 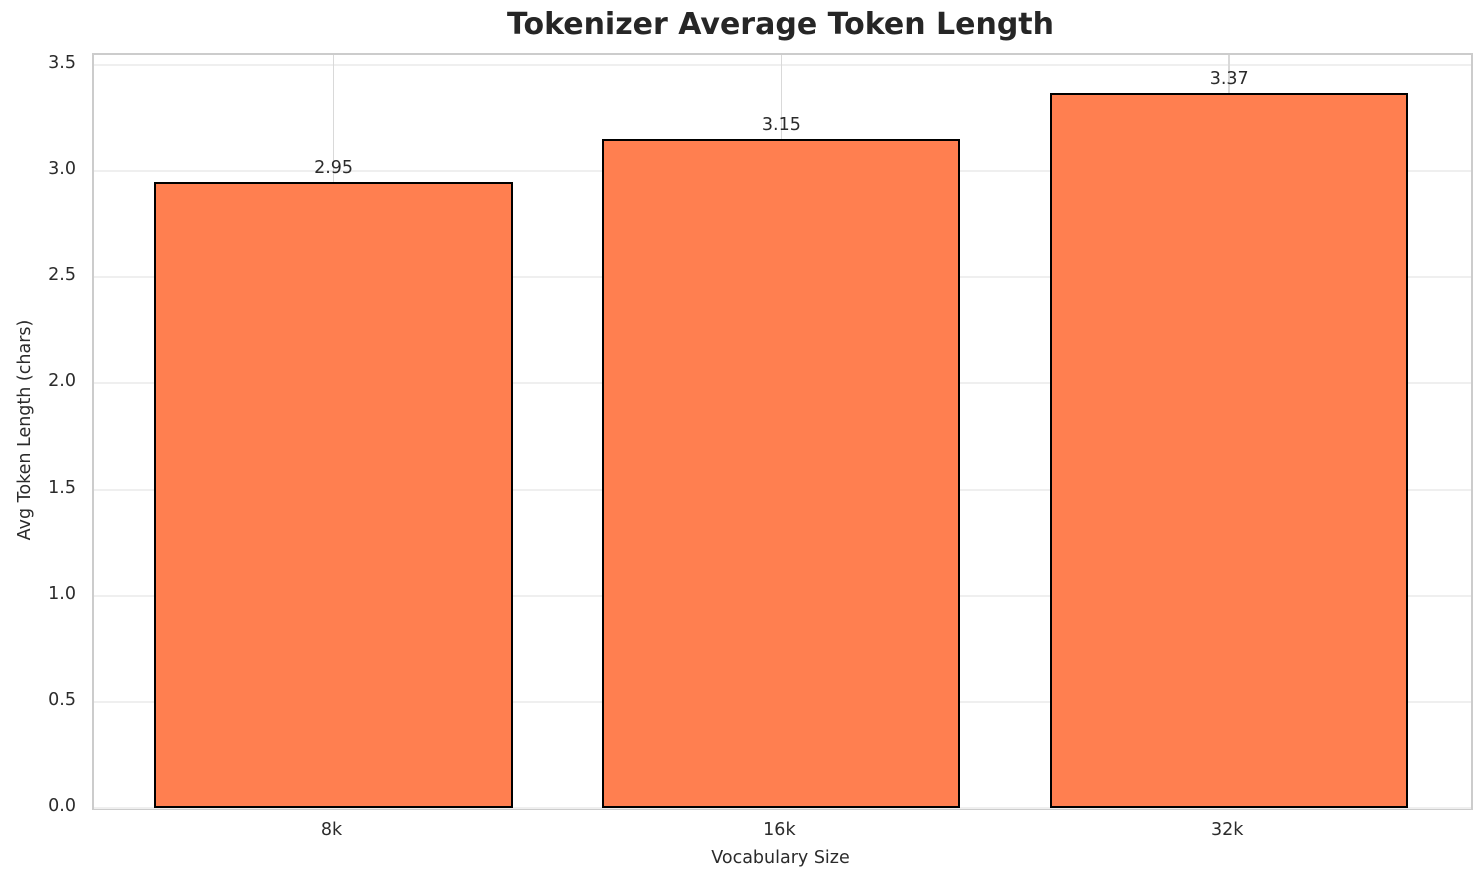 I want to click on y-tick-label: 0.0, so click(x=62, y=806).